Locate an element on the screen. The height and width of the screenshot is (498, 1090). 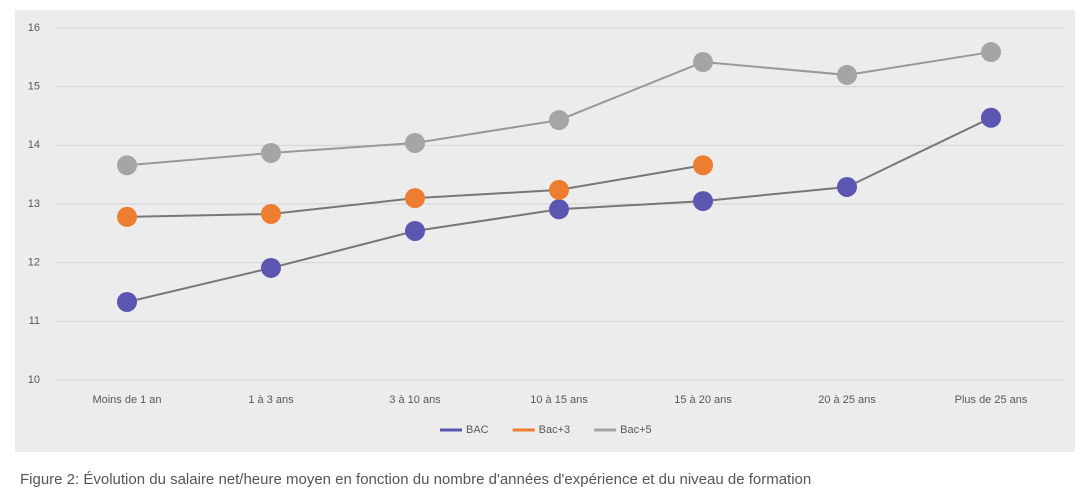
x-tick-label: 10 à 15 ans is located at coordinates (559, 400).